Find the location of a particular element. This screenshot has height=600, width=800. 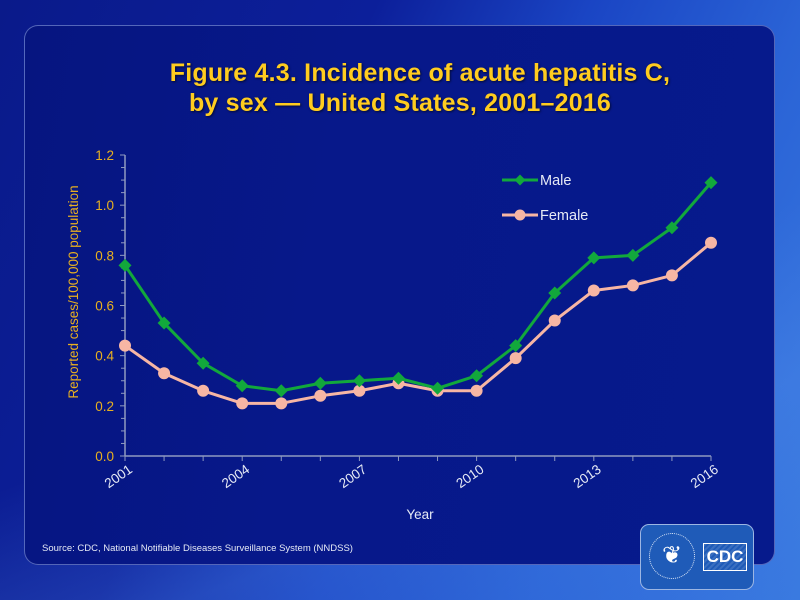

y-axis-label: Reported cases/100,000 population is located at coordinates (73, 291).